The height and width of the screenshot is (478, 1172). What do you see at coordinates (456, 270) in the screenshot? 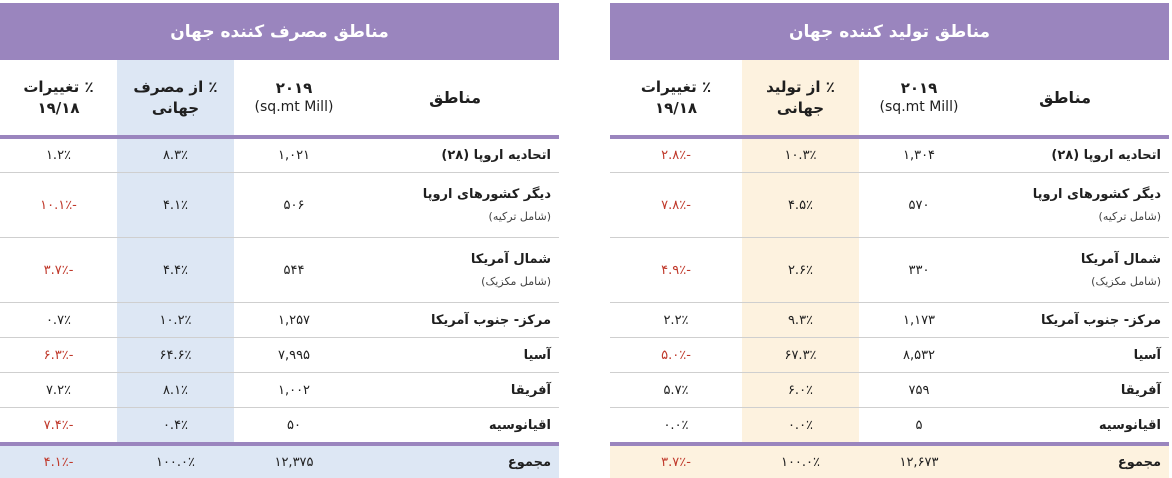
I see `consumers-region-cell: شمال آمریکا (شامل مکزیک)` at bounding box center [456, 270].